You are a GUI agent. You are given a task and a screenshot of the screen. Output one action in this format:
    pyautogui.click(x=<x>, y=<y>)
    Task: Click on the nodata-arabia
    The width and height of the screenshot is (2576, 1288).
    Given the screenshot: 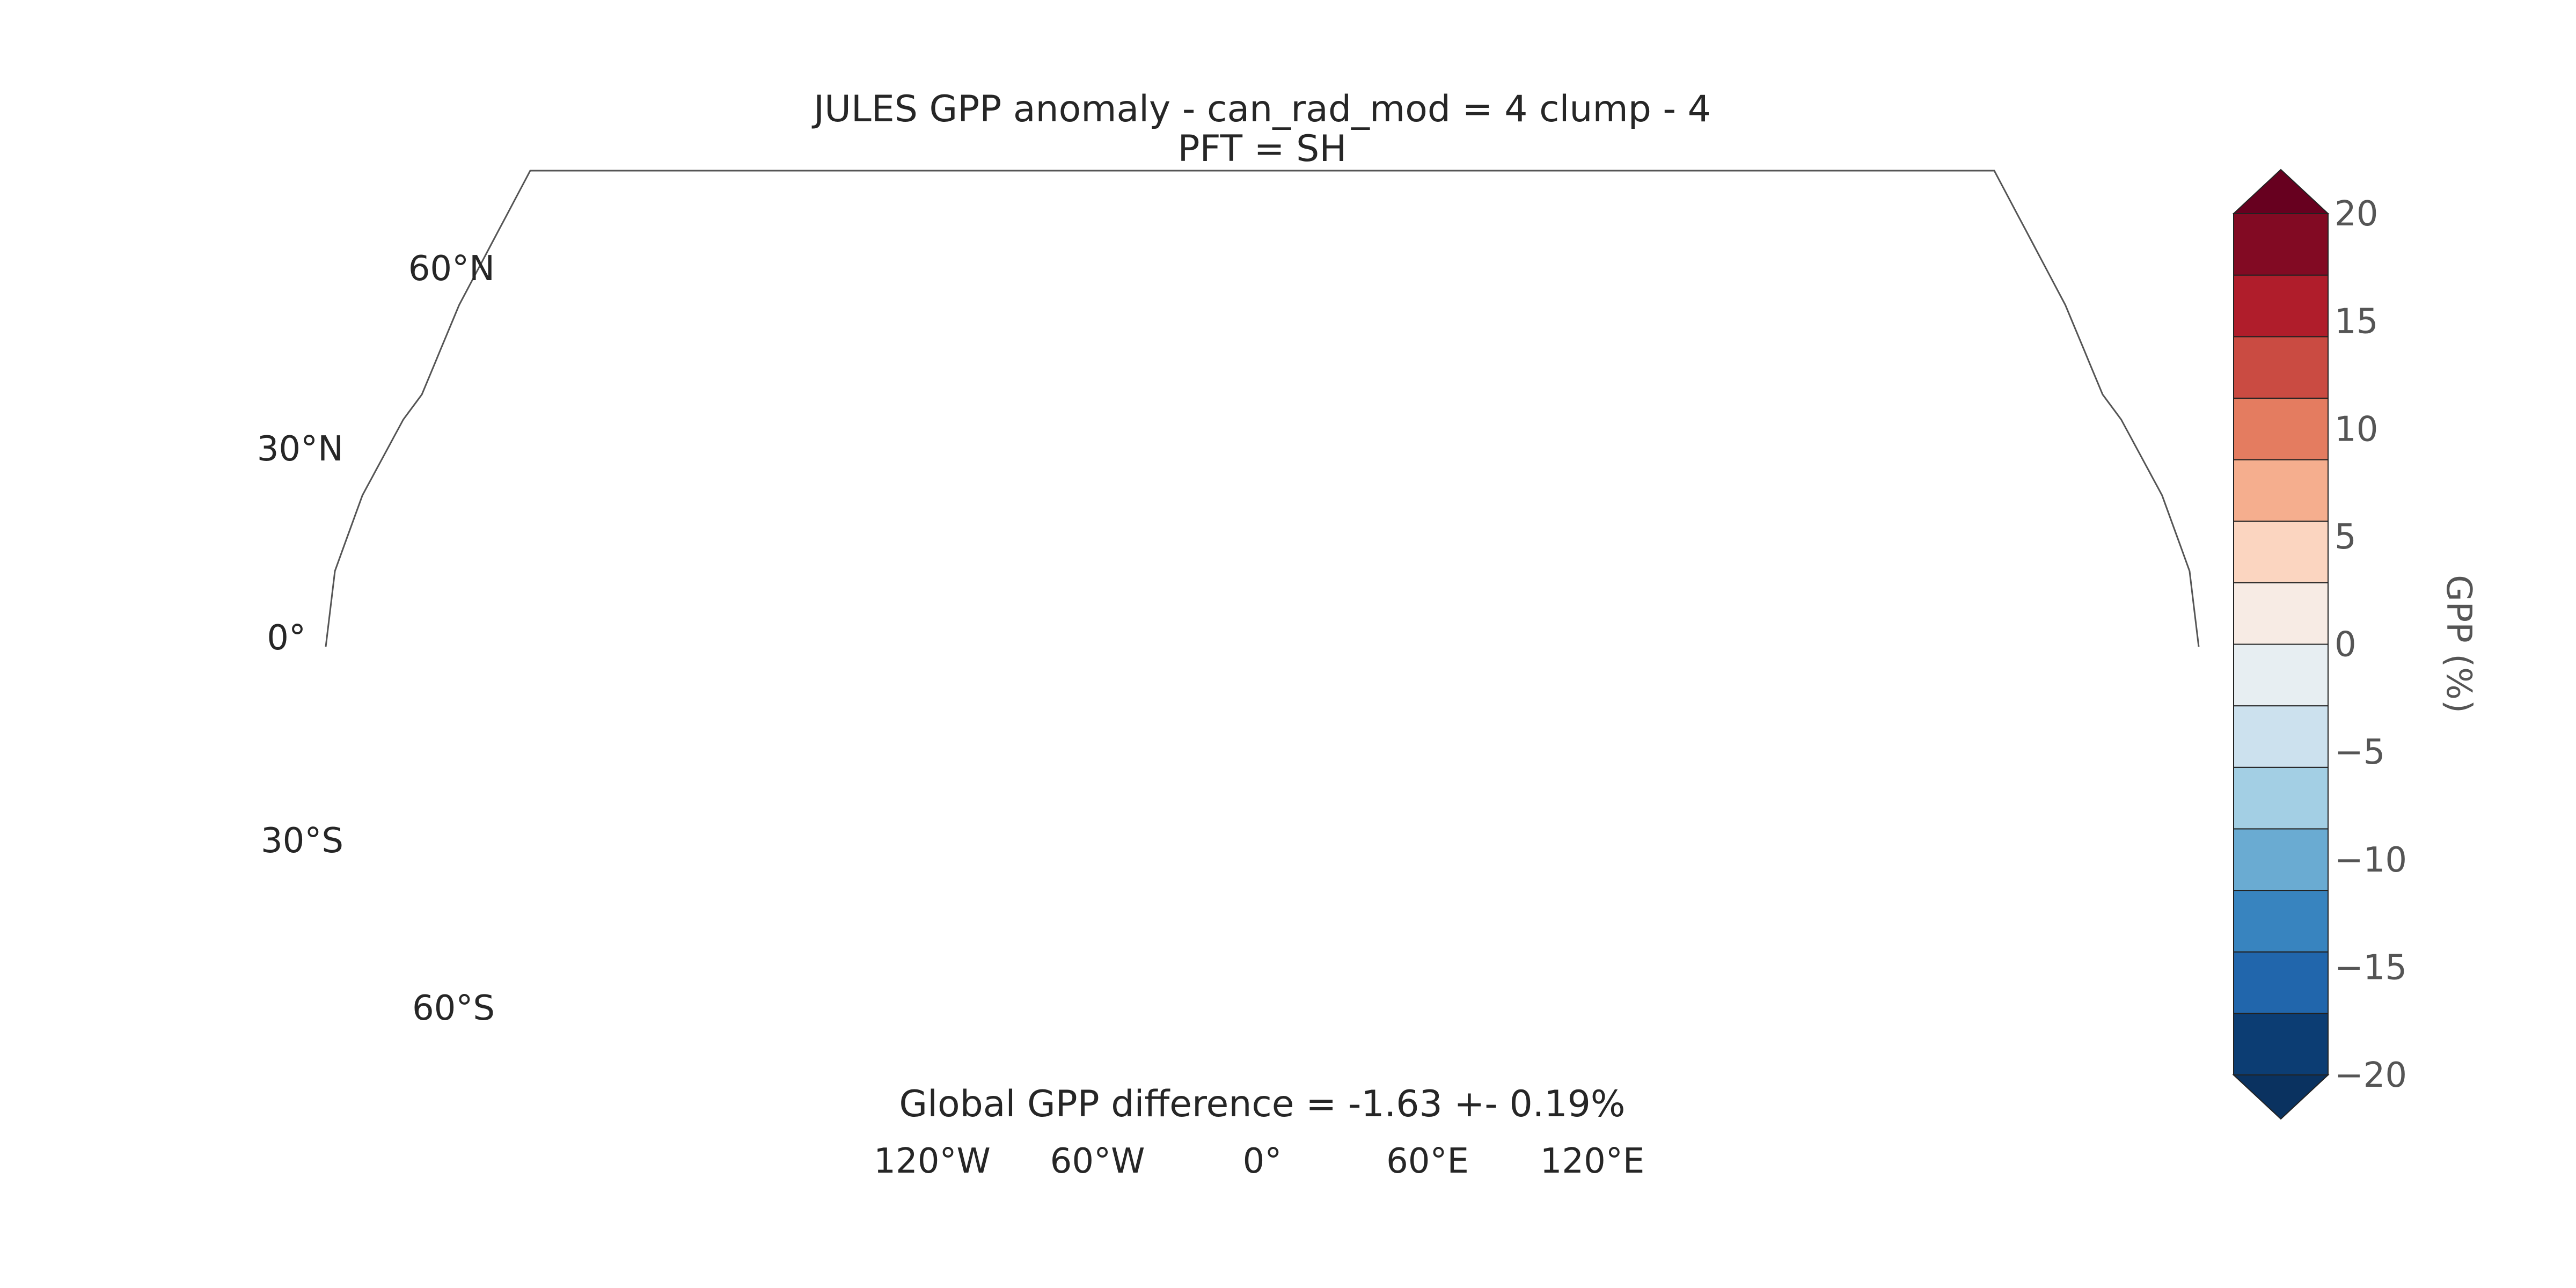 What is the action you would take?
    pyautogui.click(x=1502, y=549)
    